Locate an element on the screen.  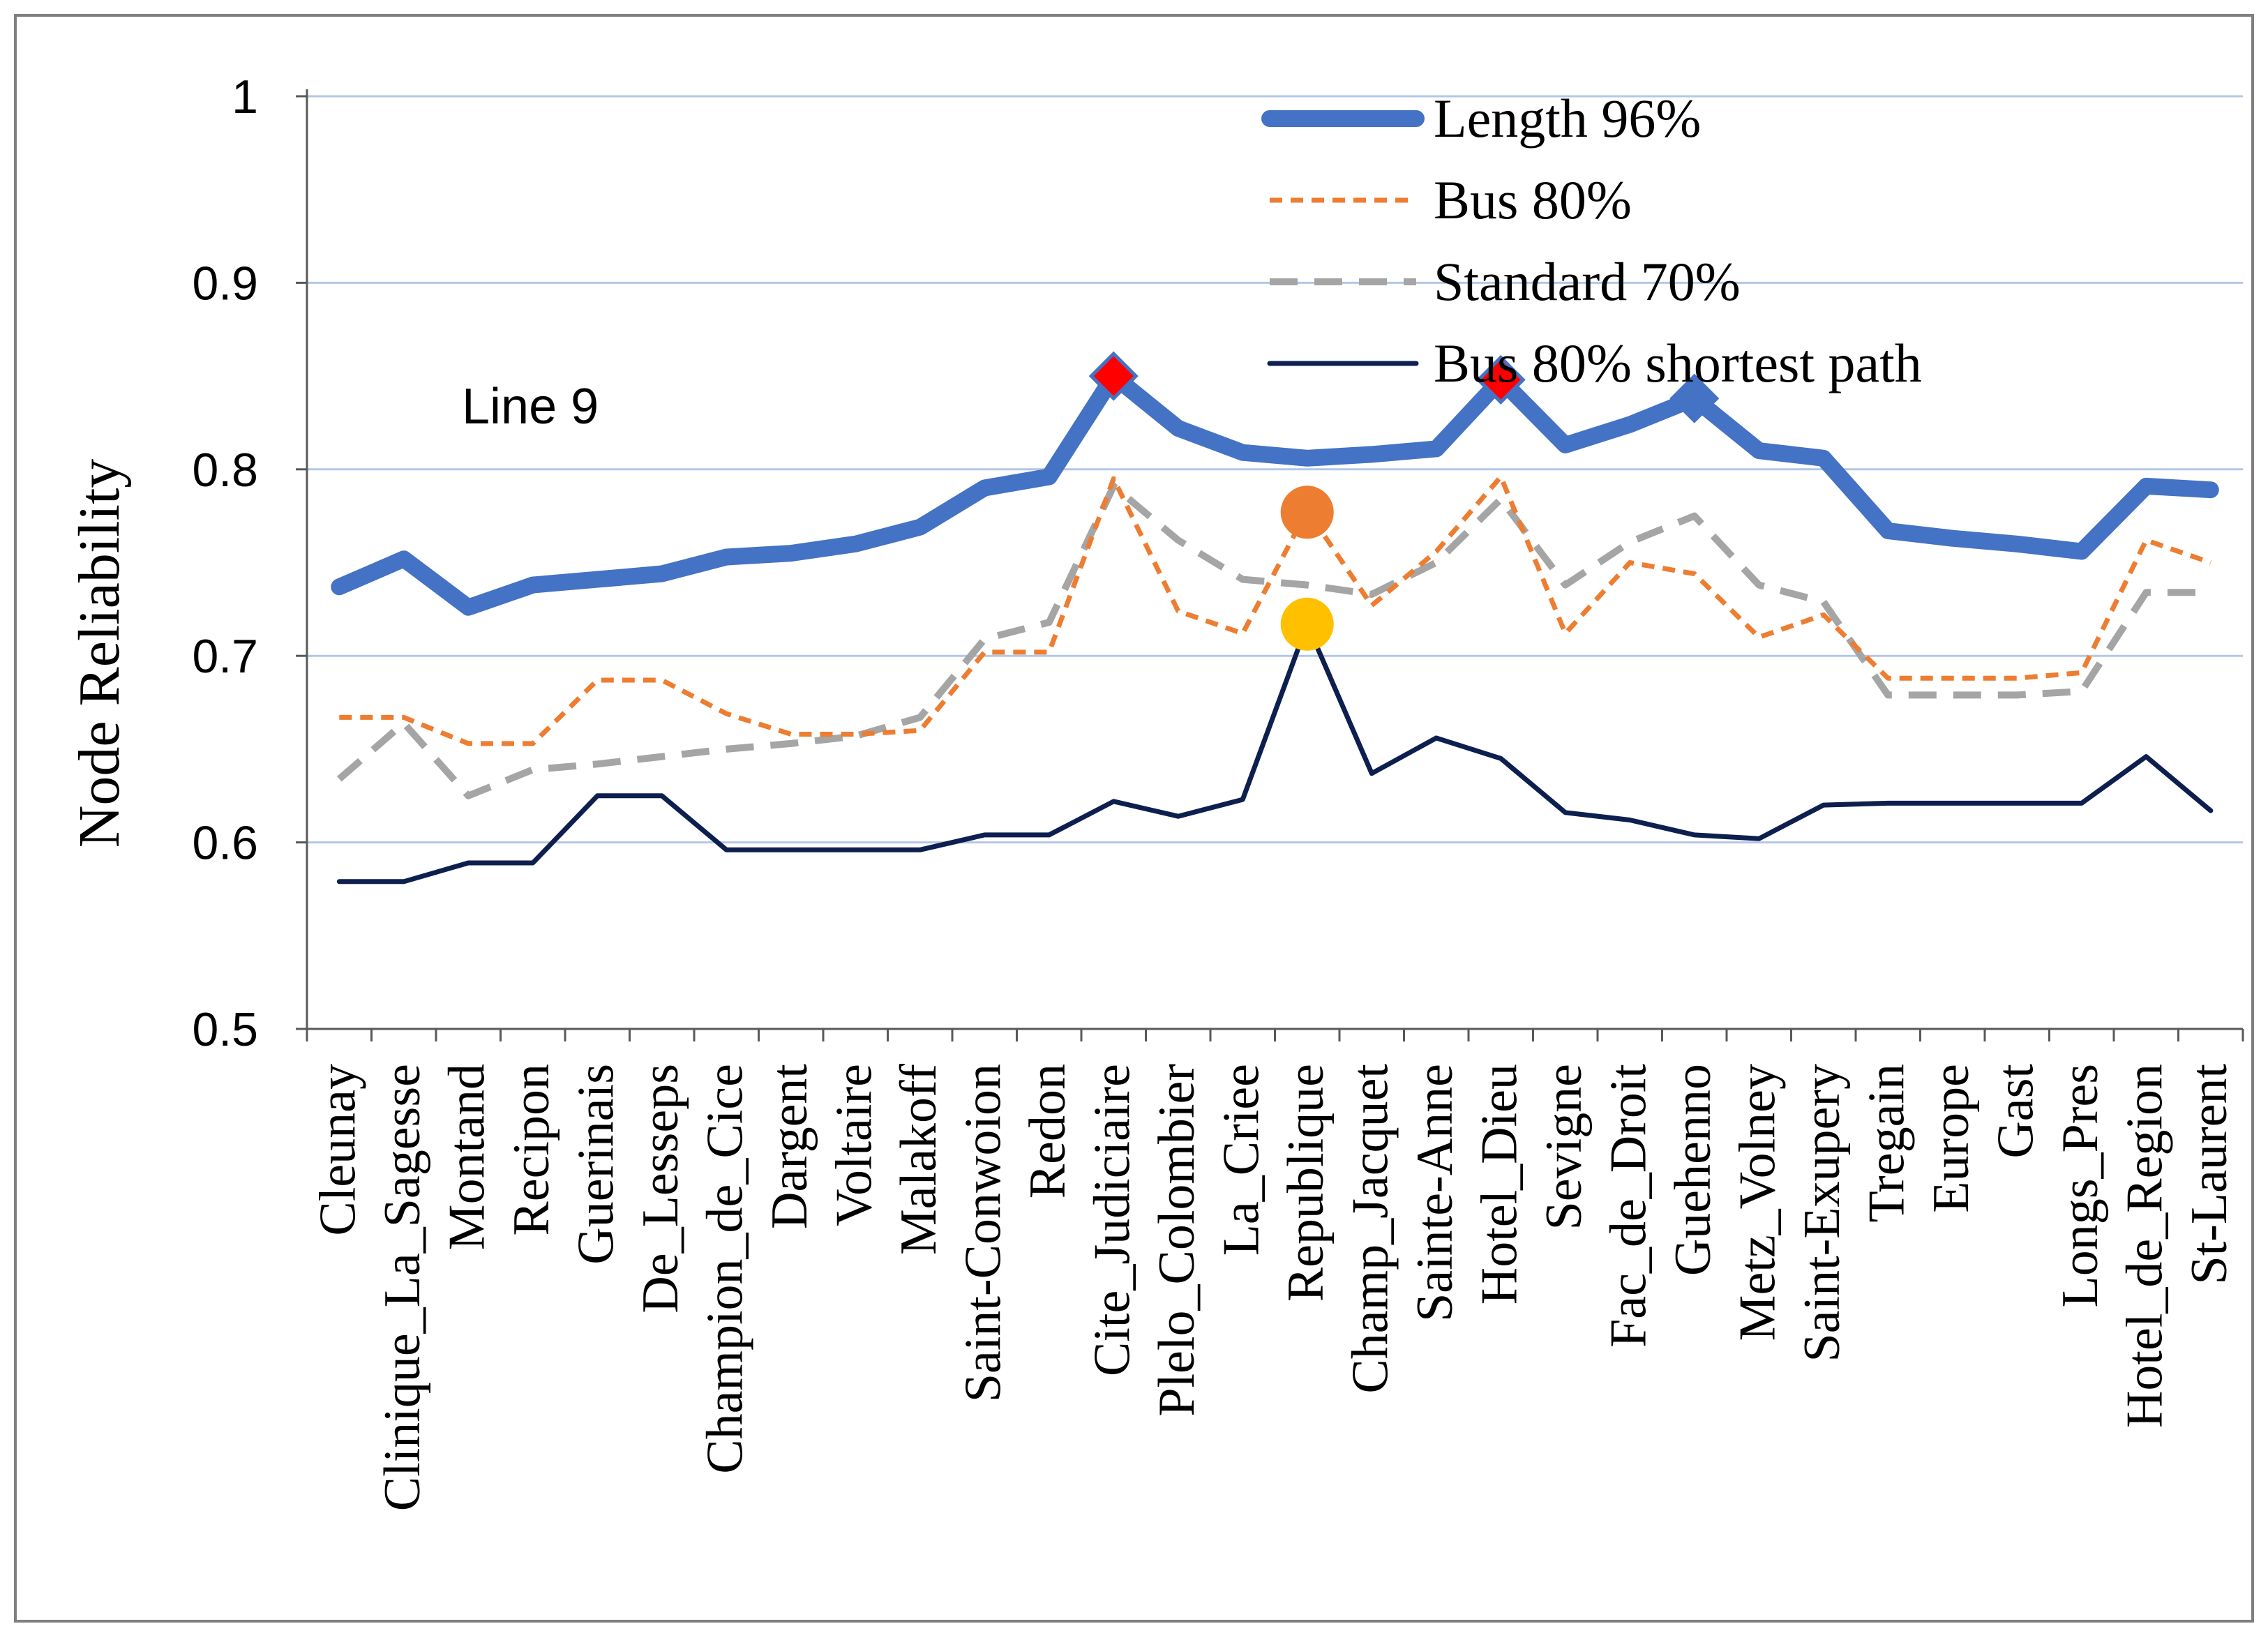
y-tick-label: 0.6 is located at coordinates (225, 844).